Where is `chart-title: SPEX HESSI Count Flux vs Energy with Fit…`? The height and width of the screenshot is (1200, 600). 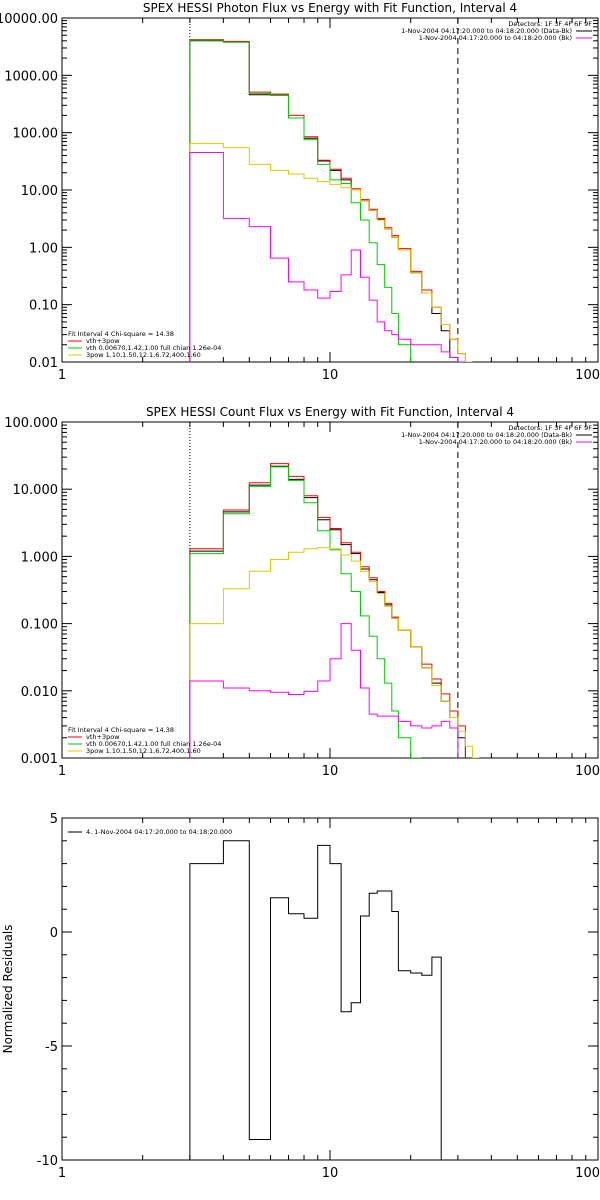 chart-title: SPEX HESSI Count Flux vs Energy with Fit… is located at coordinates (330, 412).